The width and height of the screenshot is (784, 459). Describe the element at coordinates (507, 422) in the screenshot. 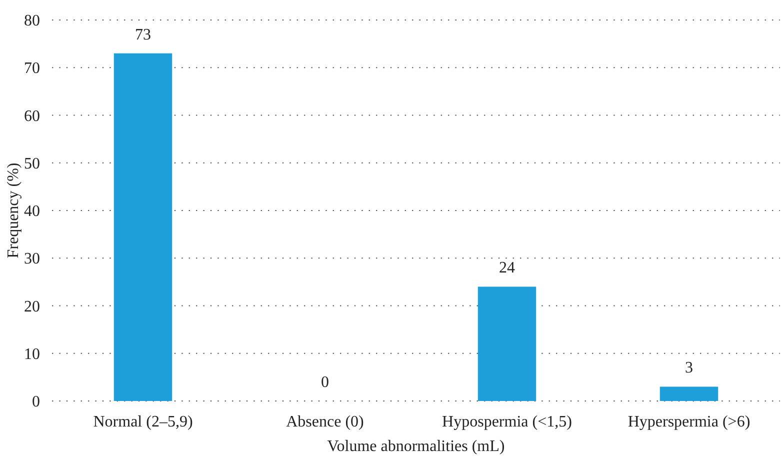

I see `x-tick-label: Hypospermia (<1,5)` at that location.